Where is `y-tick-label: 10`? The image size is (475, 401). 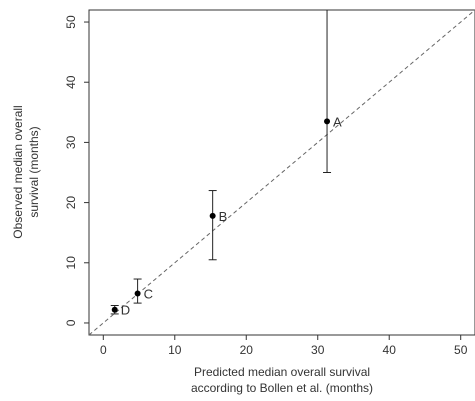
y-tick-label: 10 is located at coordinates (71, 263).